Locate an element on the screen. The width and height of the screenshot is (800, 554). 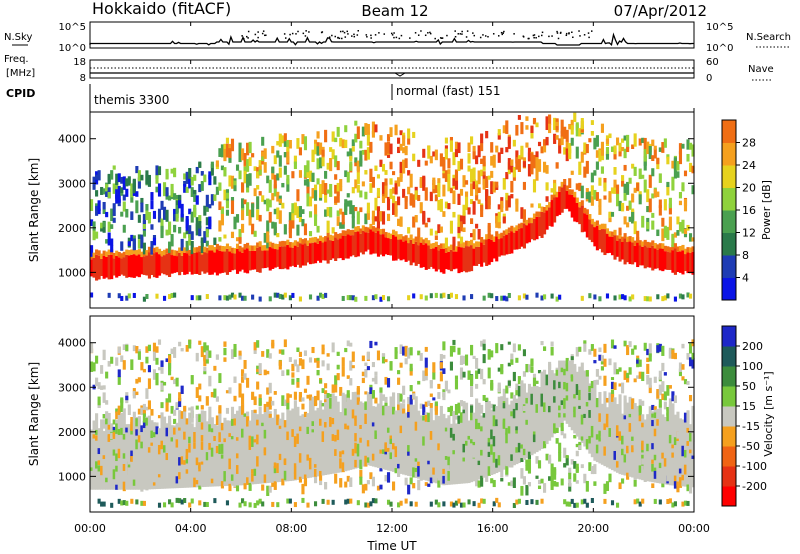
colorbar-tick-label: 200 is located at coordinates (752, 346).